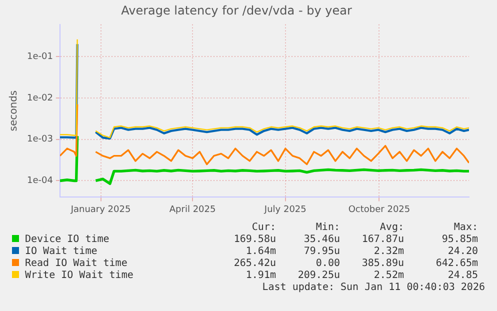  What do you see at coordinates (40, 181) in the screenshot?
I see `y-tick-label: 1e-04` at bounding box center [40, 181].